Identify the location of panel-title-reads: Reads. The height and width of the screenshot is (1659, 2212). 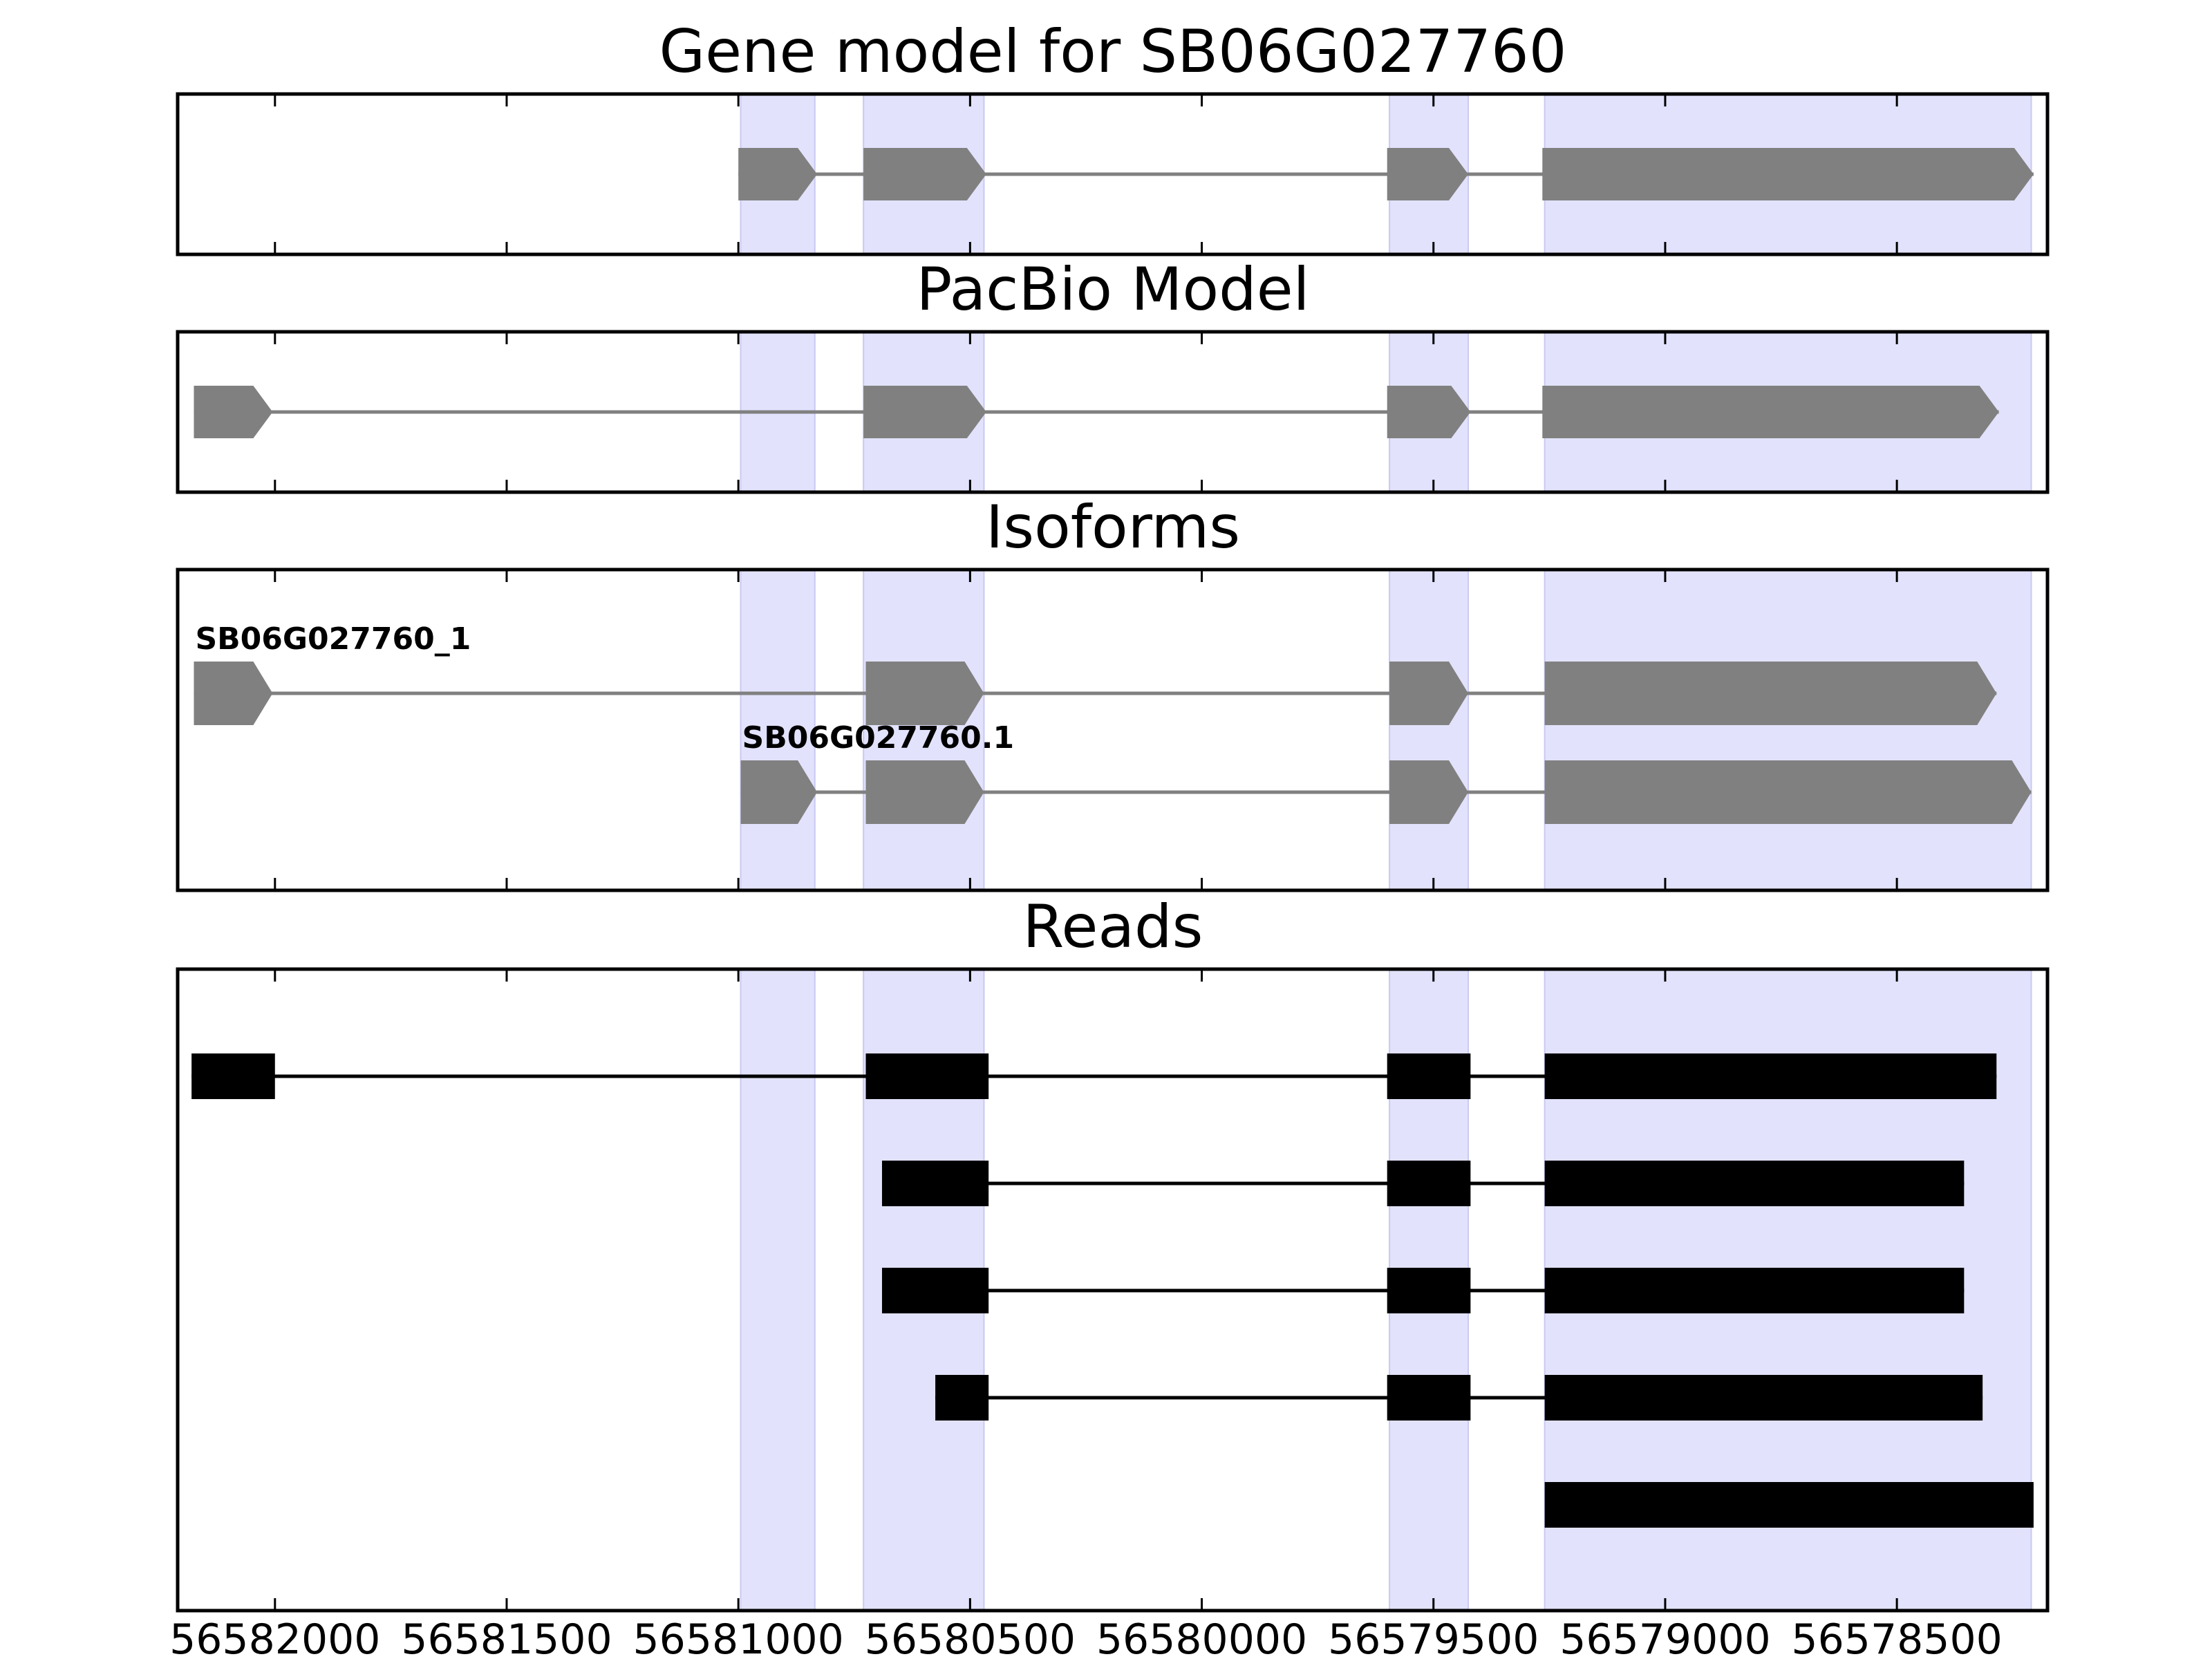
(1113, 927).